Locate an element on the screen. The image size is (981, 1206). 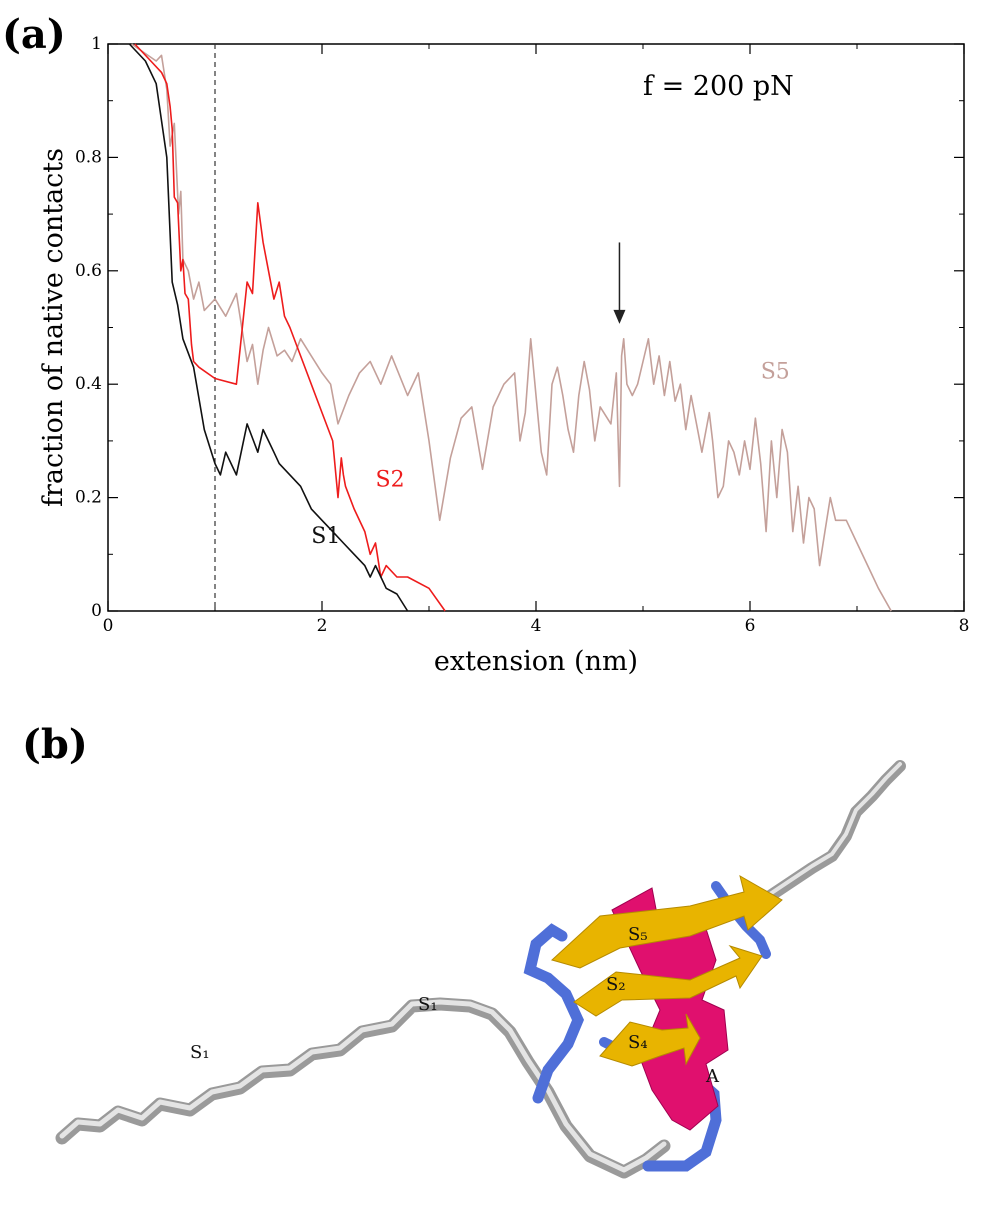
y-tick-label: 0.6 is located at coordinates (88, 271).